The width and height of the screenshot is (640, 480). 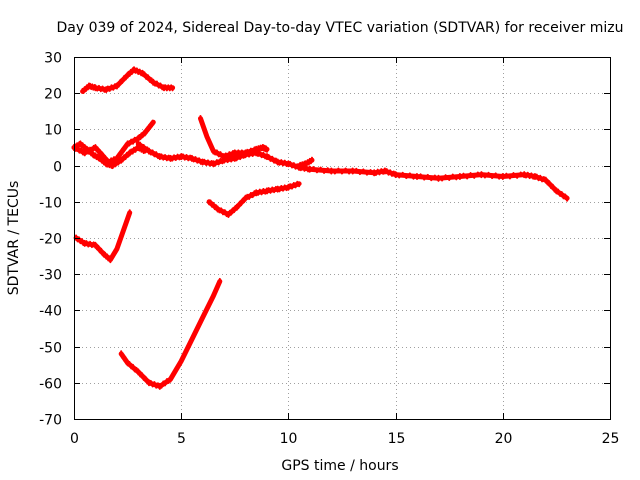 I want to click on y-tick-label: -10, so click(x=50, y=204).